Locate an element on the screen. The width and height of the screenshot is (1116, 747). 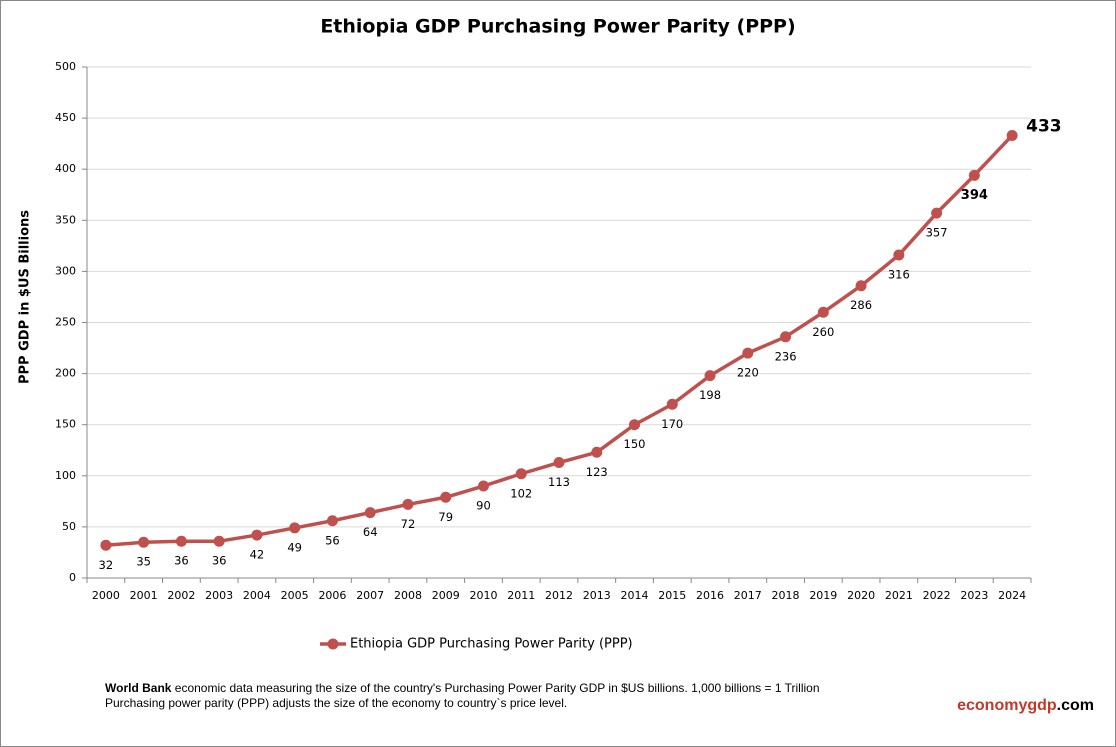
x-tick-label: 2023 is located at coordinates (974, 595).